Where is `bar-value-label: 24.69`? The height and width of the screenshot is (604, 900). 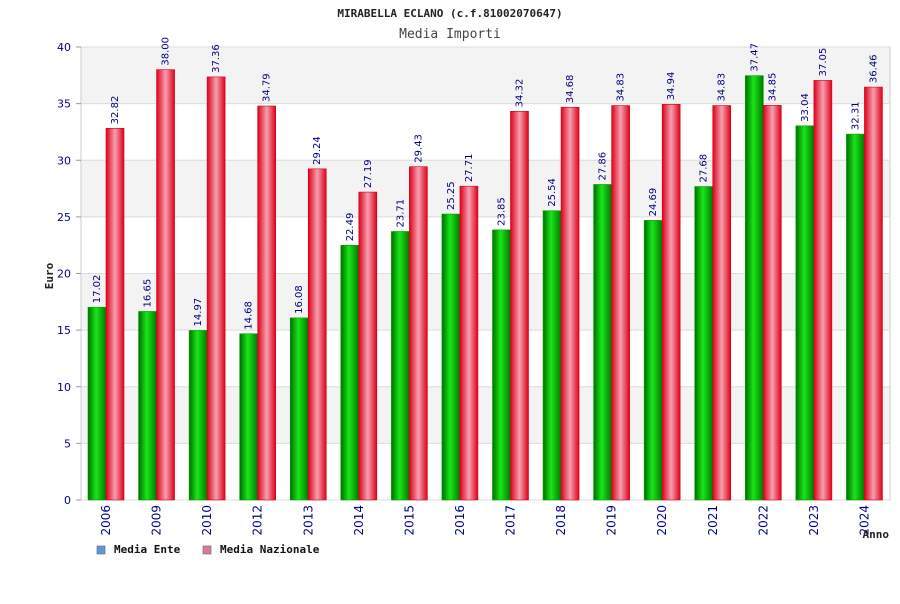
bar-value-label: 24.69 is located at coordinates (653, 202).